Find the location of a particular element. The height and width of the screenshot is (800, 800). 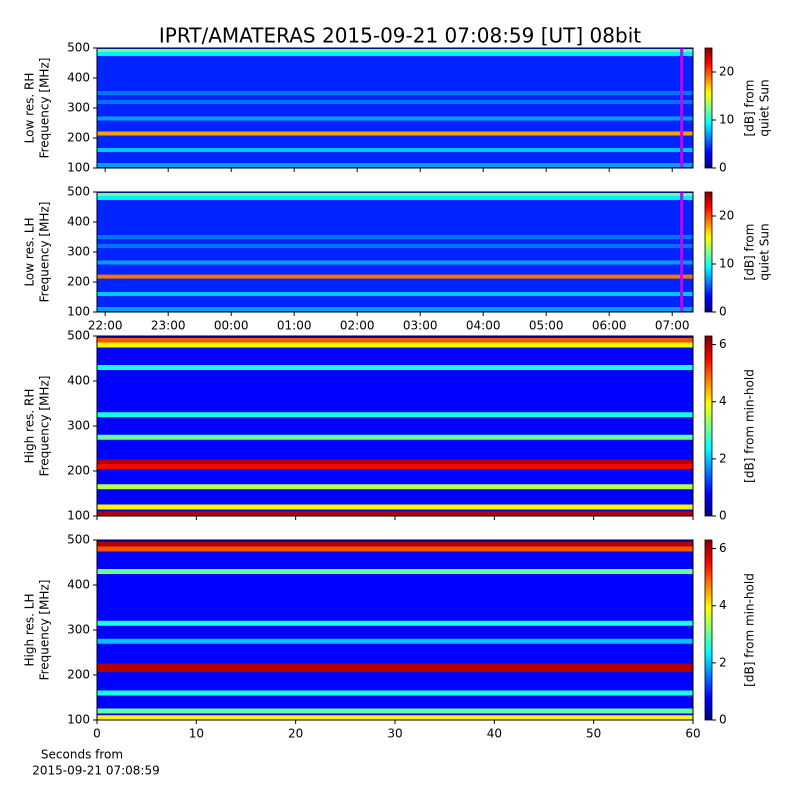

x-tick-label: 05:00 is located at coordinates (546, 326).